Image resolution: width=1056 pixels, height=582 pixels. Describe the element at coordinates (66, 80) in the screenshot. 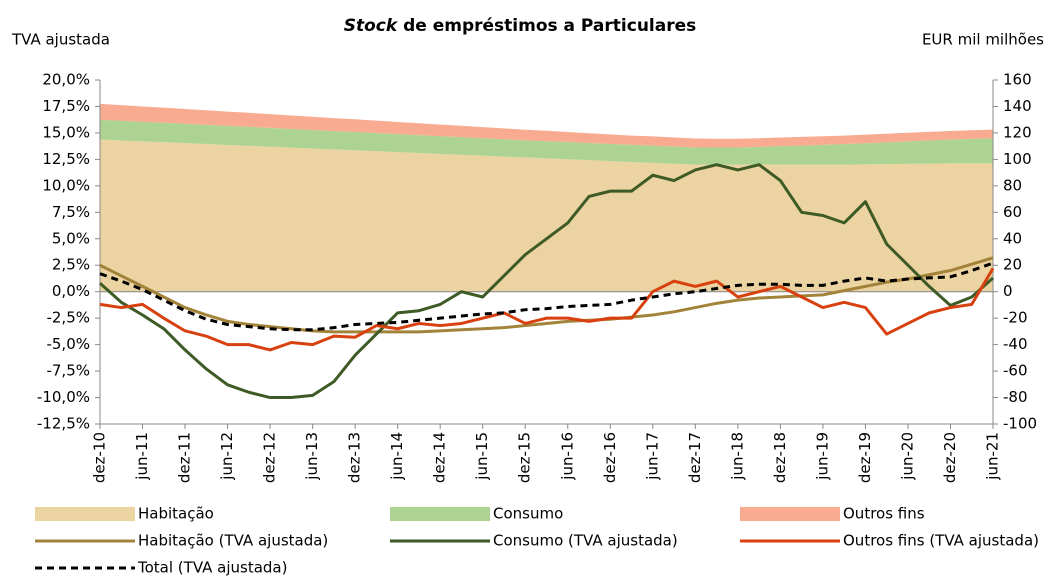

I see `y-tick-label: 20,0%` at that location.